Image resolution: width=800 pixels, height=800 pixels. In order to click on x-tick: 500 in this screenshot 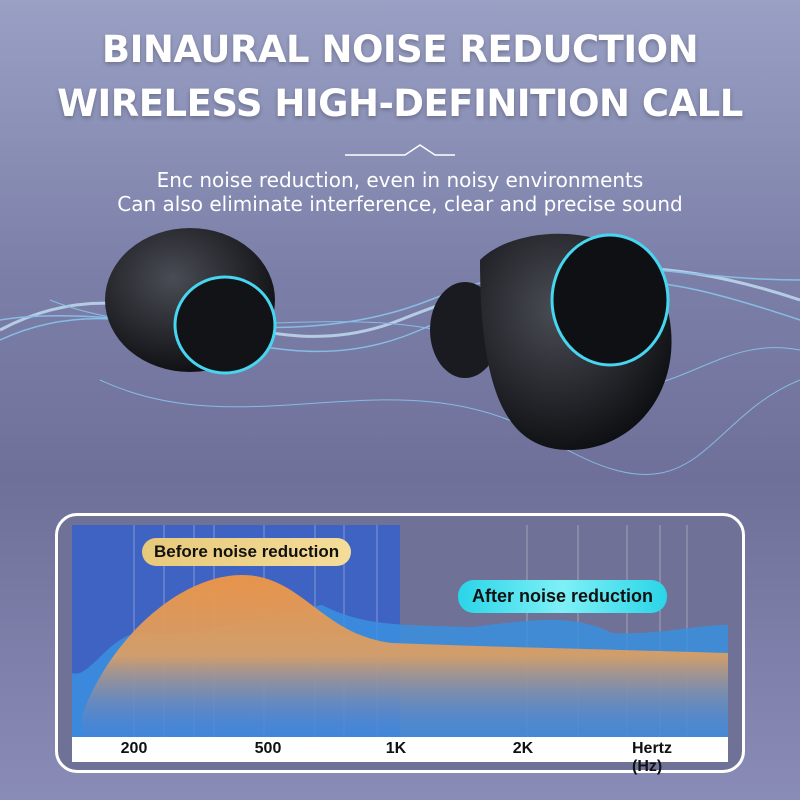, I will do `click(268, 748)`.